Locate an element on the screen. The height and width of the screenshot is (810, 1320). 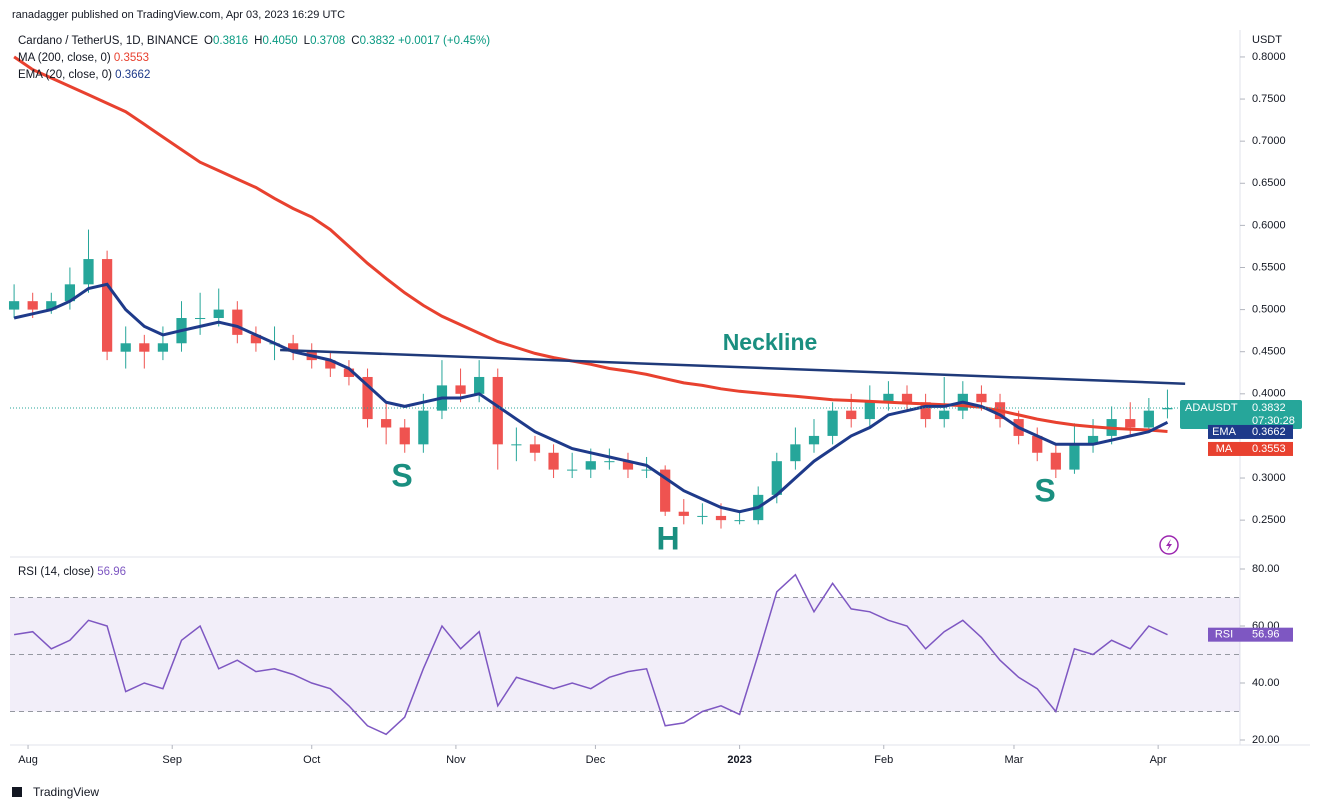
alert-icon is located at coordinates (1169, 545).